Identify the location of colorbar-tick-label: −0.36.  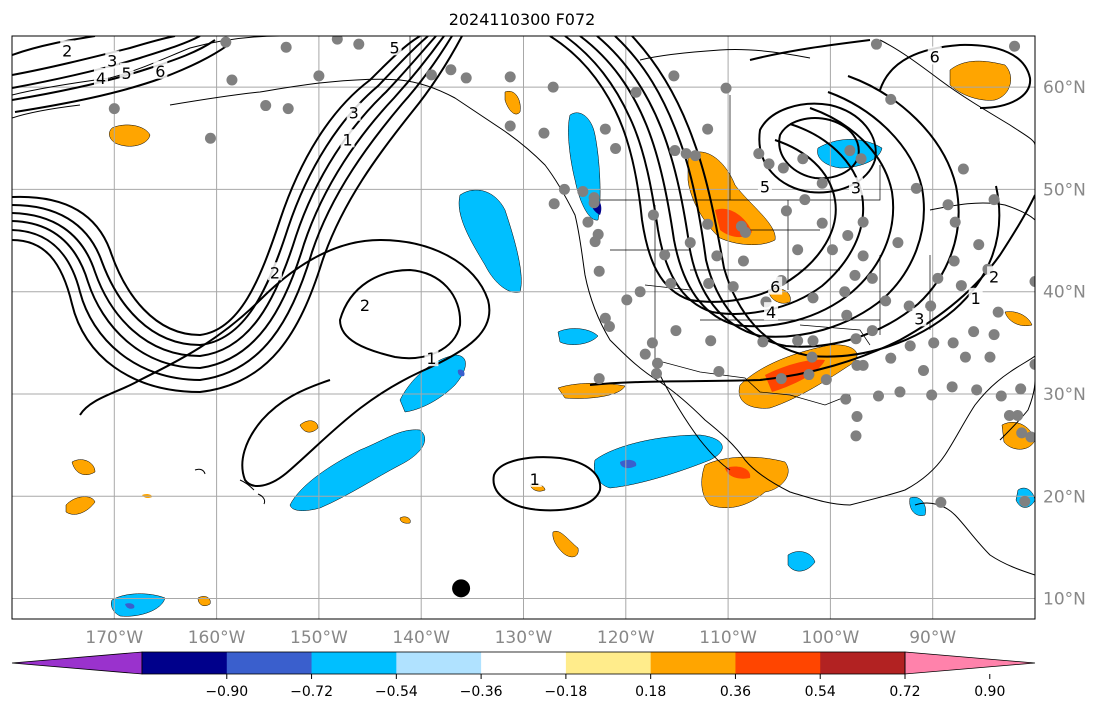
(481, 692).